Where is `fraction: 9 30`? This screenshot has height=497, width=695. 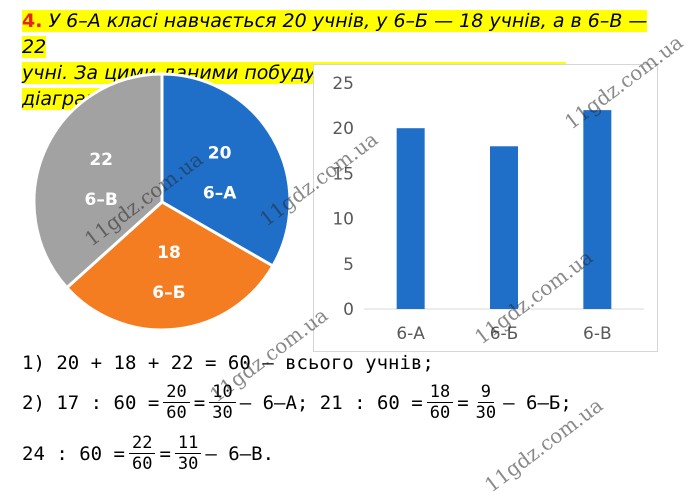
fraction: 9 30 is located at coordinates (486, 402).